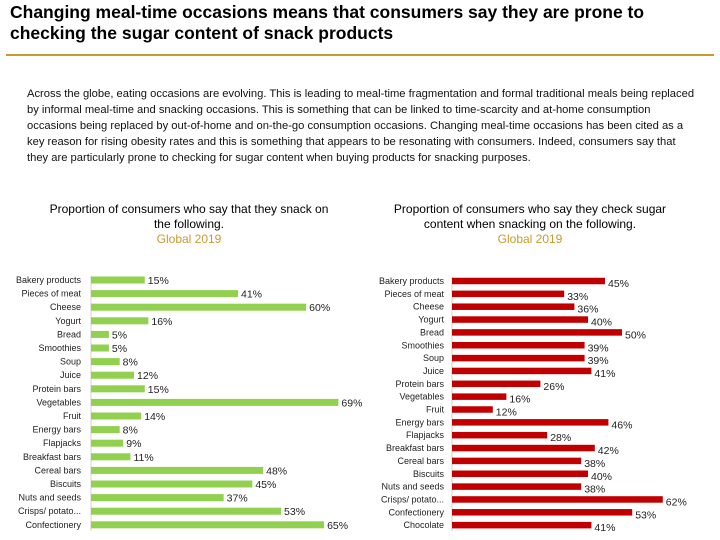 The height and width of the screenshot is (540, 720). Describe the element at coordinates (265, 485) in the screenshot. I see `value-label: 45%` at that location.